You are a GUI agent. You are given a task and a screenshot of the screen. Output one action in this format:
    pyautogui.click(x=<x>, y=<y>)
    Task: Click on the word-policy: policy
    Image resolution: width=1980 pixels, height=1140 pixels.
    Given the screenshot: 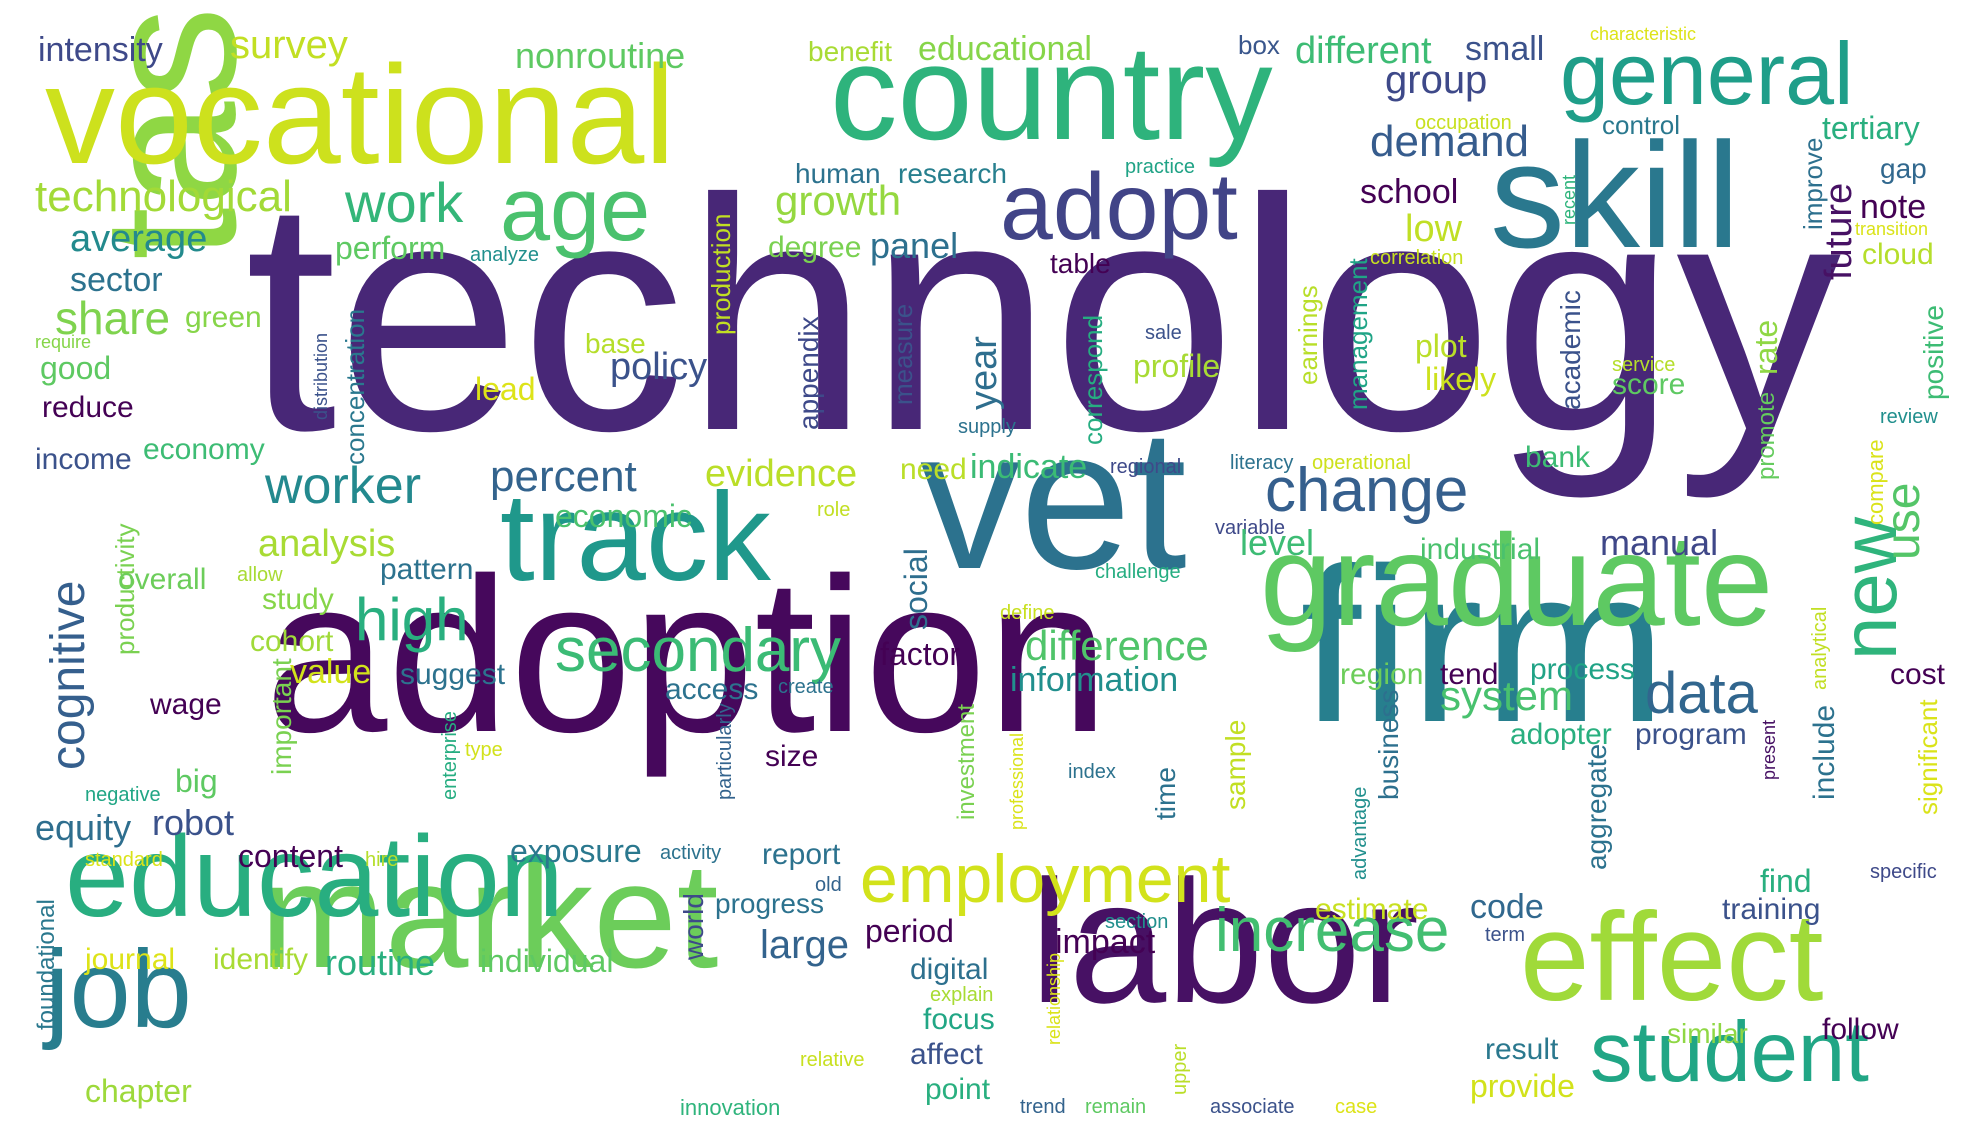 What is the action you would take?
    pyautogui.click(x=659, y=367)
    